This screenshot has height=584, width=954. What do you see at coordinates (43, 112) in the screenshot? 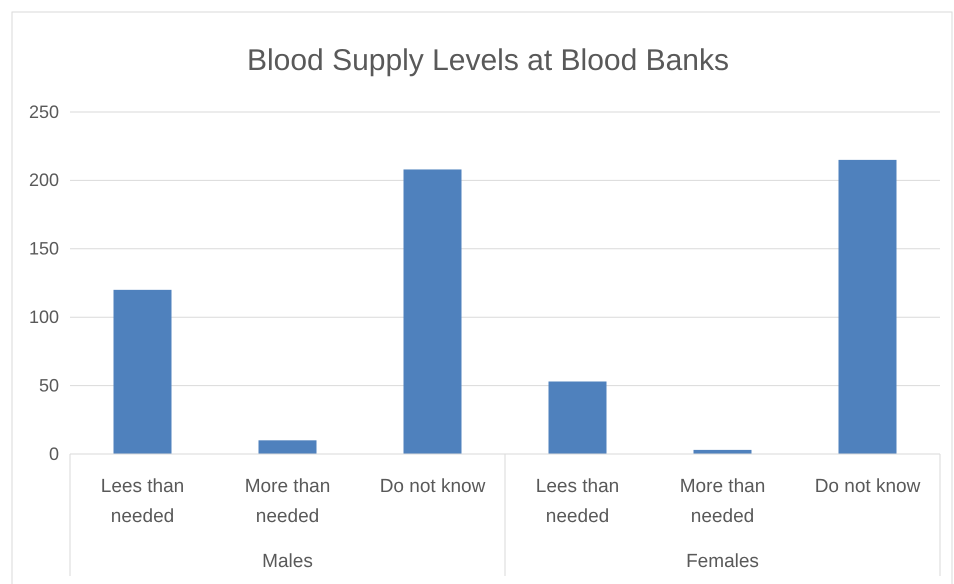
I see `y-tick-label: 250` at bounding box center [43, 112].